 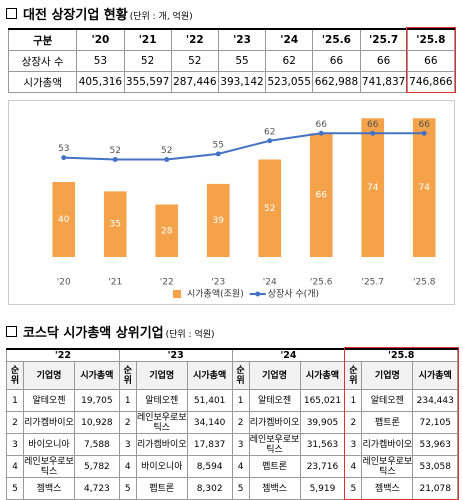 I want to click on cell: 5, so click(x=240, y=488).